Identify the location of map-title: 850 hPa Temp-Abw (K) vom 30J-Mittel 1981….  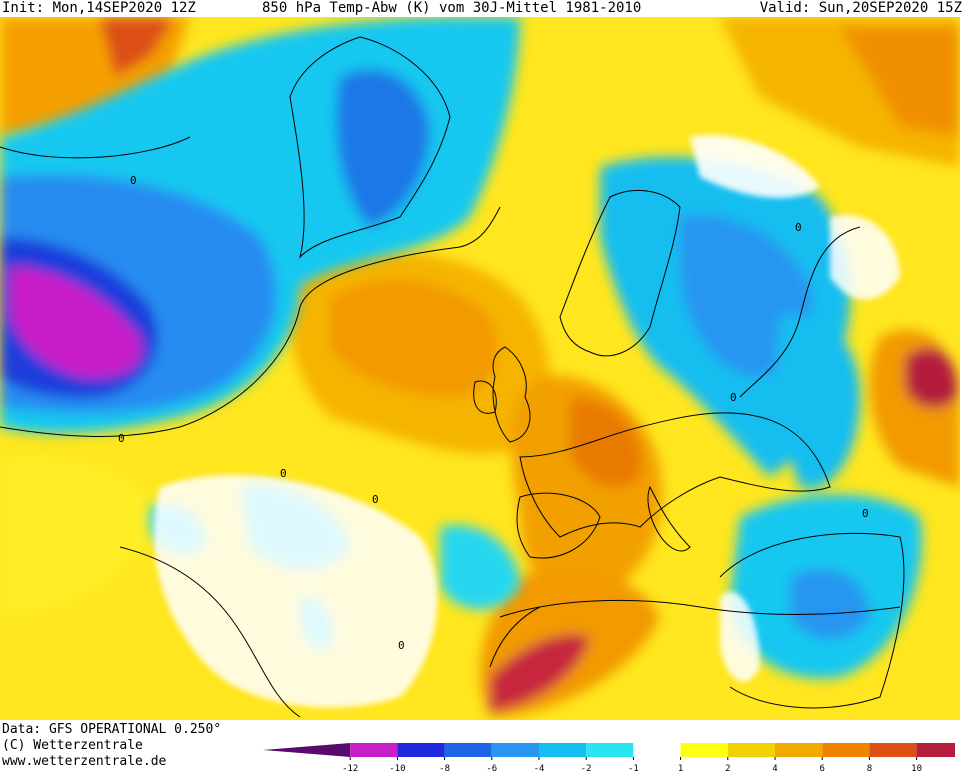
(452, 8).